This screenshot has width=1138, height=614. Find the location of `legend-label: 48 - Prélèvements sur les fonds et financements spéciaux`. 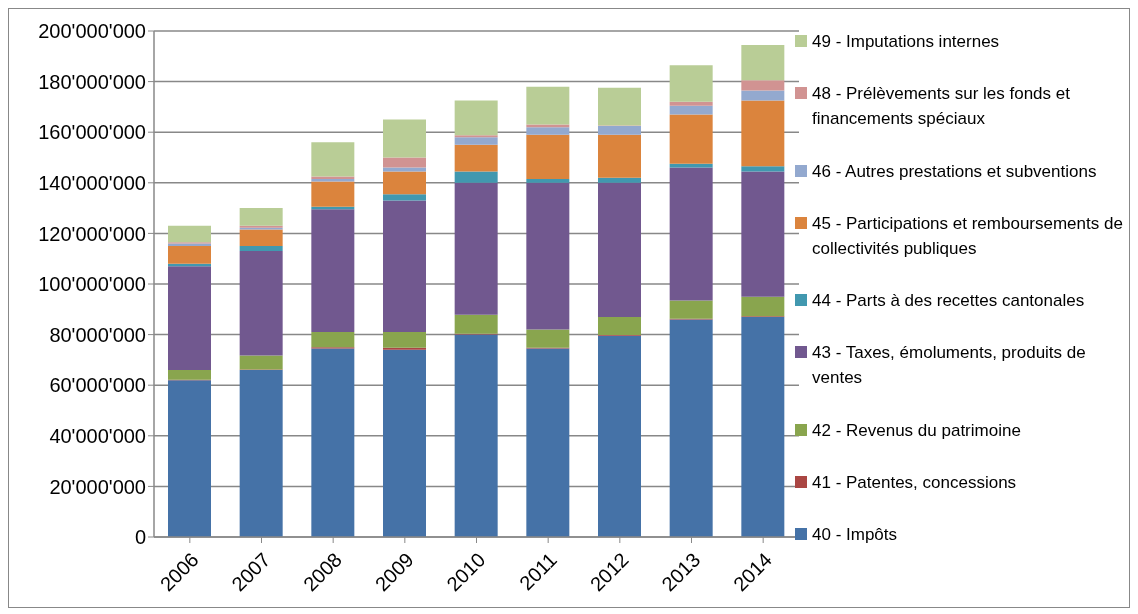

legend-label: 48 - Prélèvements sur les fonds et financements spéciaux is located at coordinates (941, 107).